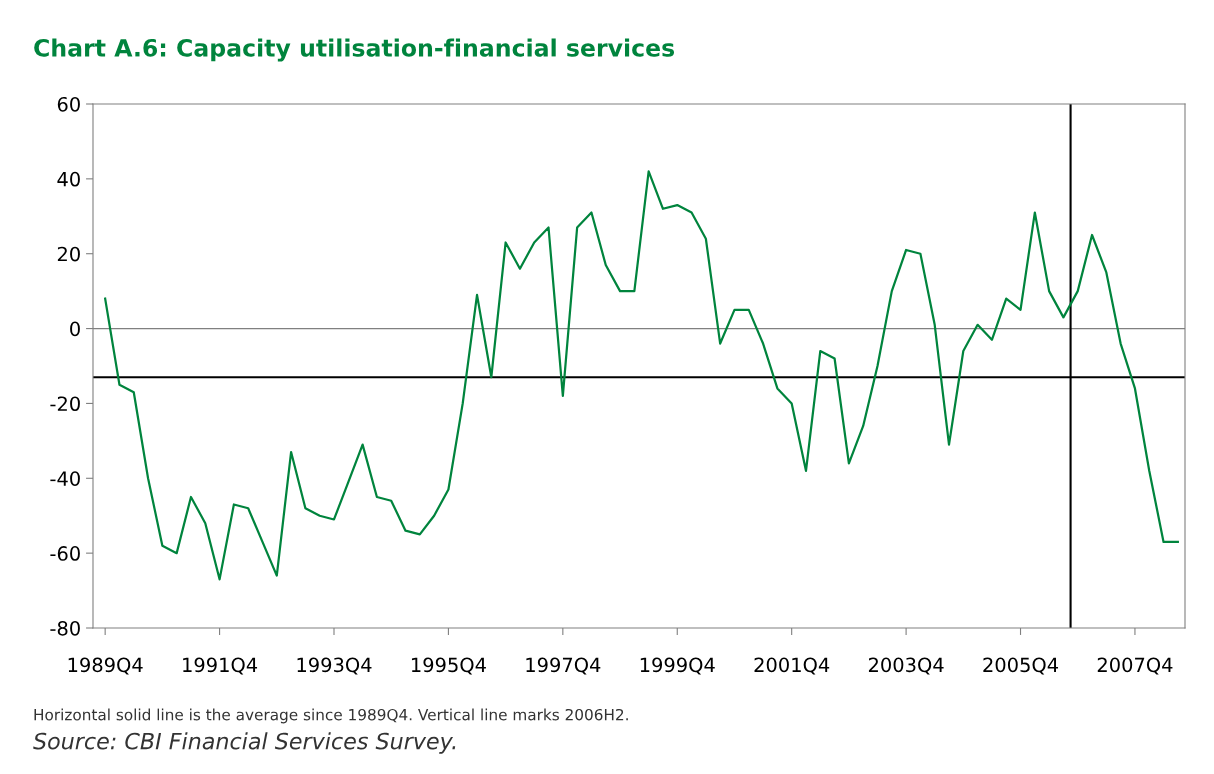  Describe the element at coordinates (677, 666) in the screenshot. I see `x-tick-label: 1999Q4` at that location.